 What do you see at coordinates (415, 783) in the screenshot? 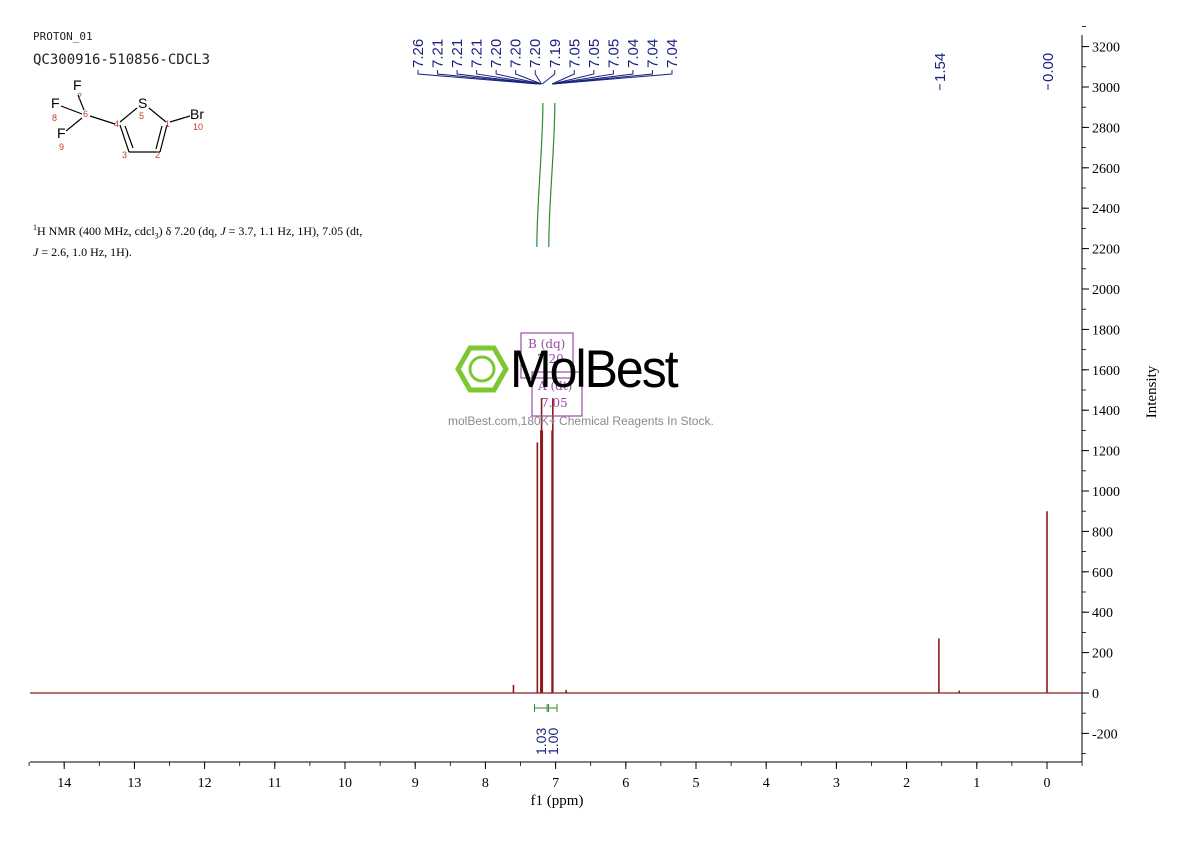
I see `x-tick-label: 9` at bounding box center [415, 783].